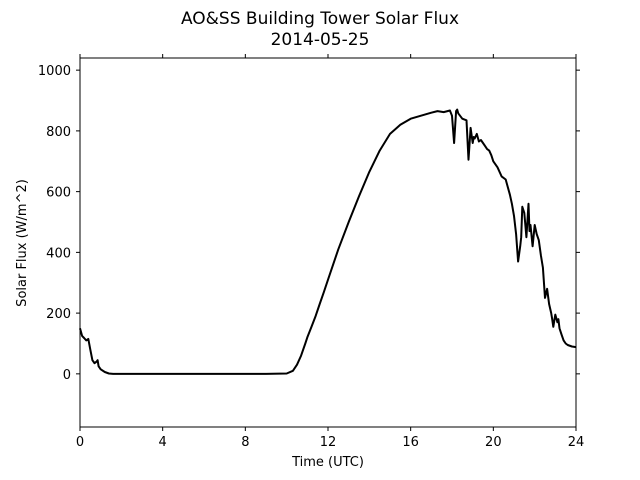 The height and width of the screenshot is (480, 640). Describe the element at coordinates (245, 442) in the screenshot. I see `x-tick-label: 8` at that location.